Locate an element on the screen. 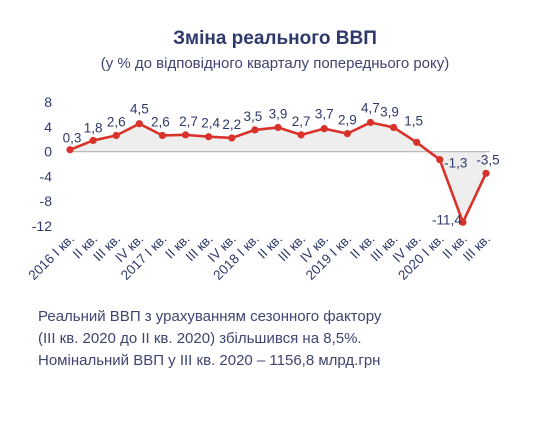 The image size is (550, 436). y-tick-label: -8 is located at coordinates (46, 201).